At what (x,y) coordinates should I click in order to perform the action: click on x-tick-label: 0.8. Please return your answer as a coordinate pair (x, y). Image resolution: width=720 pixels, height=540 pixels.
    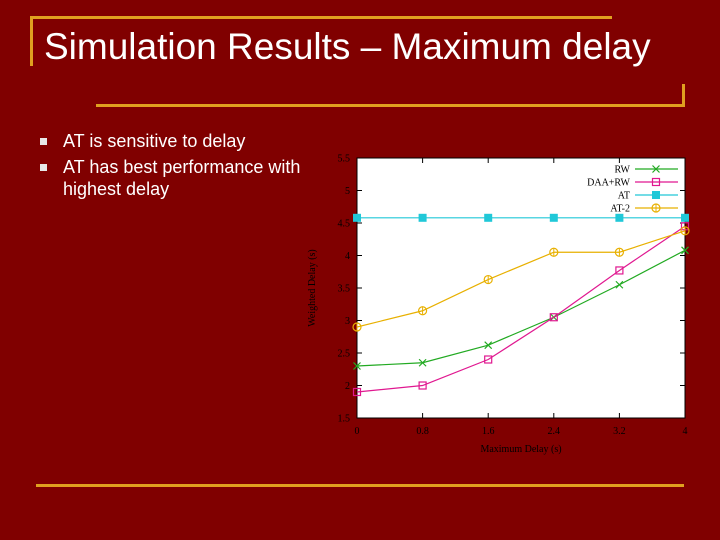
    Looking at the image, I should click on (422, 431).